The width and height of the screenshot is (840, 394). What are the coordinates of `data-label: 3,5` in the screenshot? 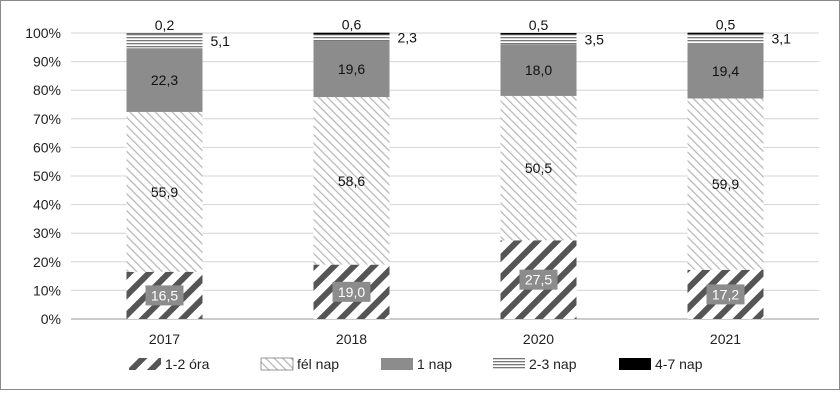 It's located at (595, 39).